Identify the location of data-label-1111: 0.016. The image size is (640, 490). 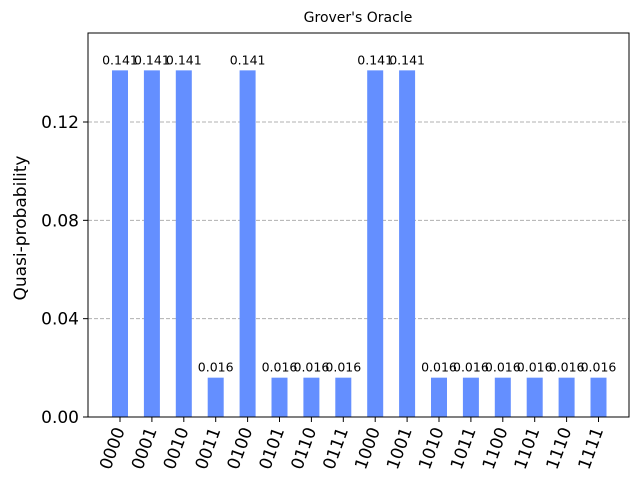
(599, 367).